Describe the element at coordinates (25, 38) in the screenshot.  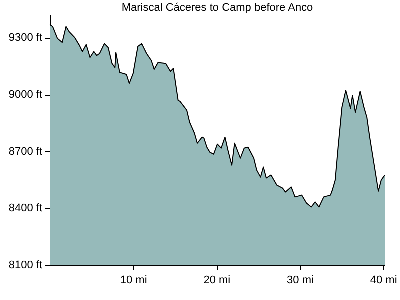
I see `y-tick-label: 9300 ft` at that location.